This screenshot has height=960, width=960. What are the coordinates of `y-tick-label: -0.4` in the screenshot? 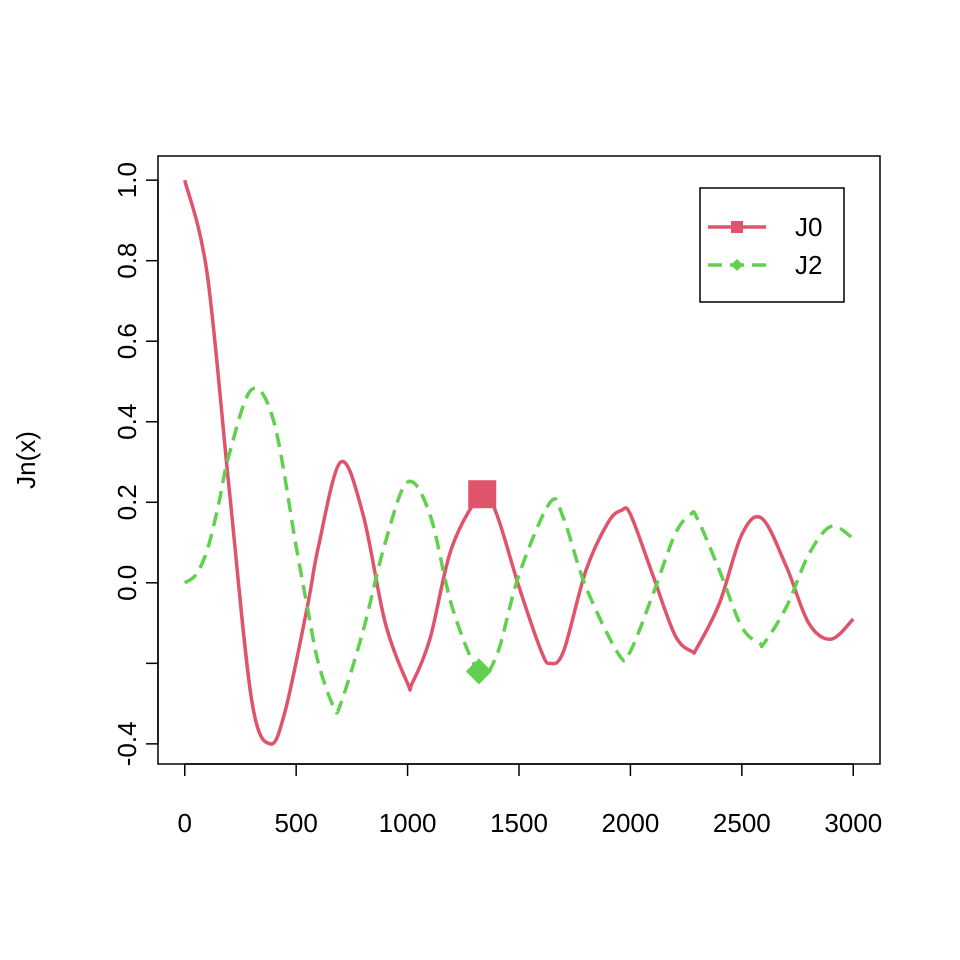 It's located at (127, 743).